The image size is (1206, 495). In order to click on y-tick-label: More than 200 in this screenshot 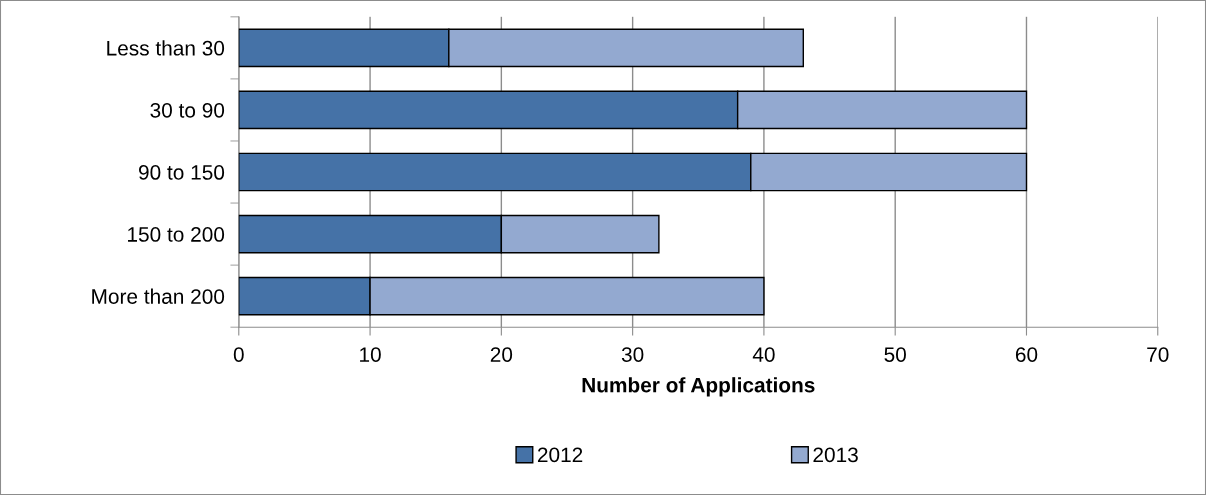, I will do `click(158, 296)`.